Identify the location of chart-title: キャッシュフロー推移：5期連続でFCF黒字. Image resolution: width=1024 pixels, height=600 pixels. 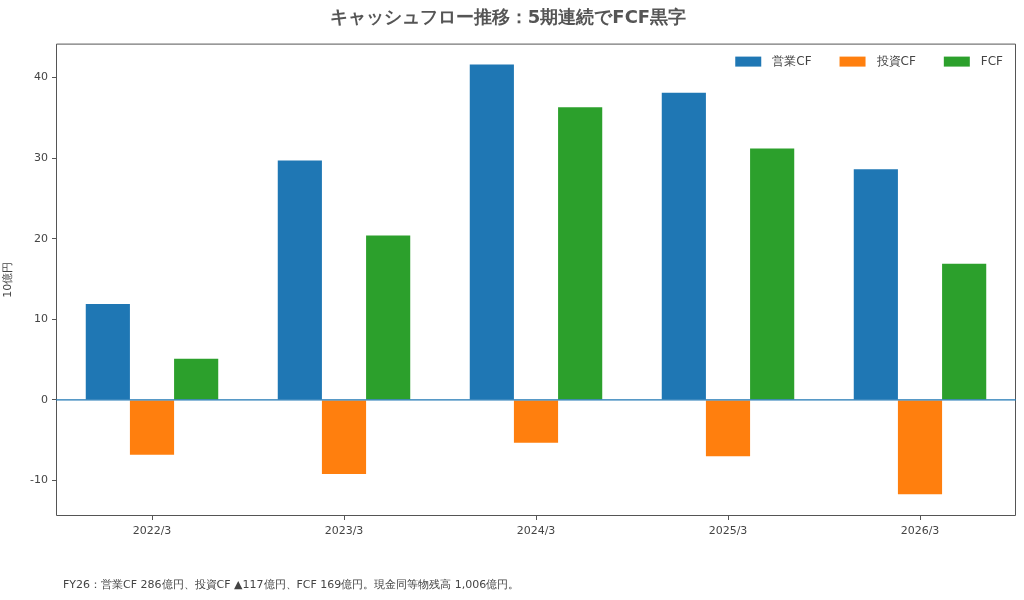
(508, 17).